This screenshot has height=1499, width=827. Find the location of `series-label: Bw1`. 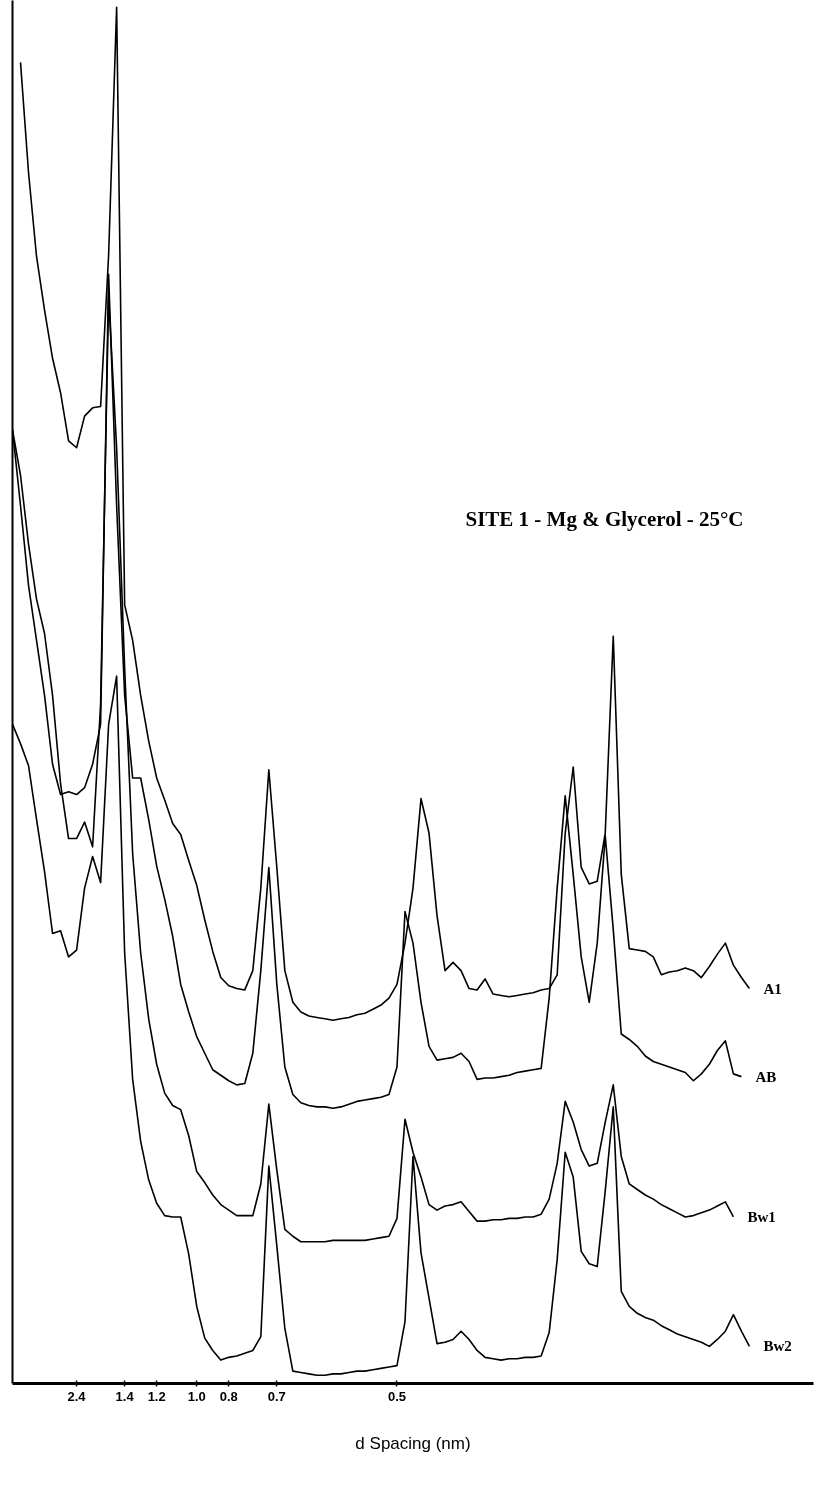

series-label: Bw1 is located at coordinates (761, 1216).